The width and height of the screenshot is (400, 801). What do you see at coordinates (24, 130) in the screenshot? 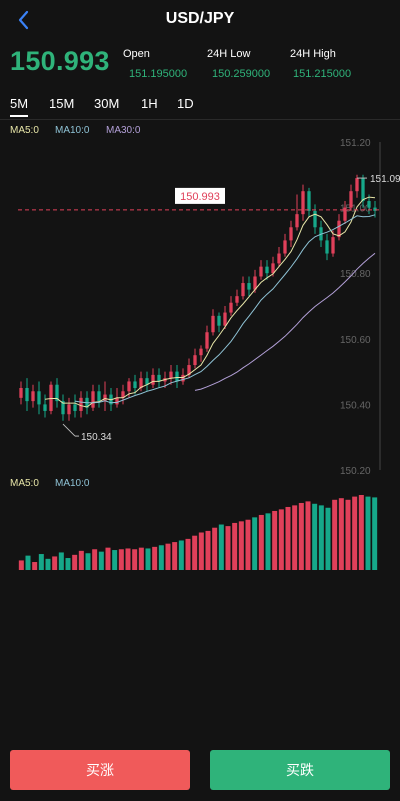
I see `ma5-label: MA5:0` at bounding box center [24, 130].